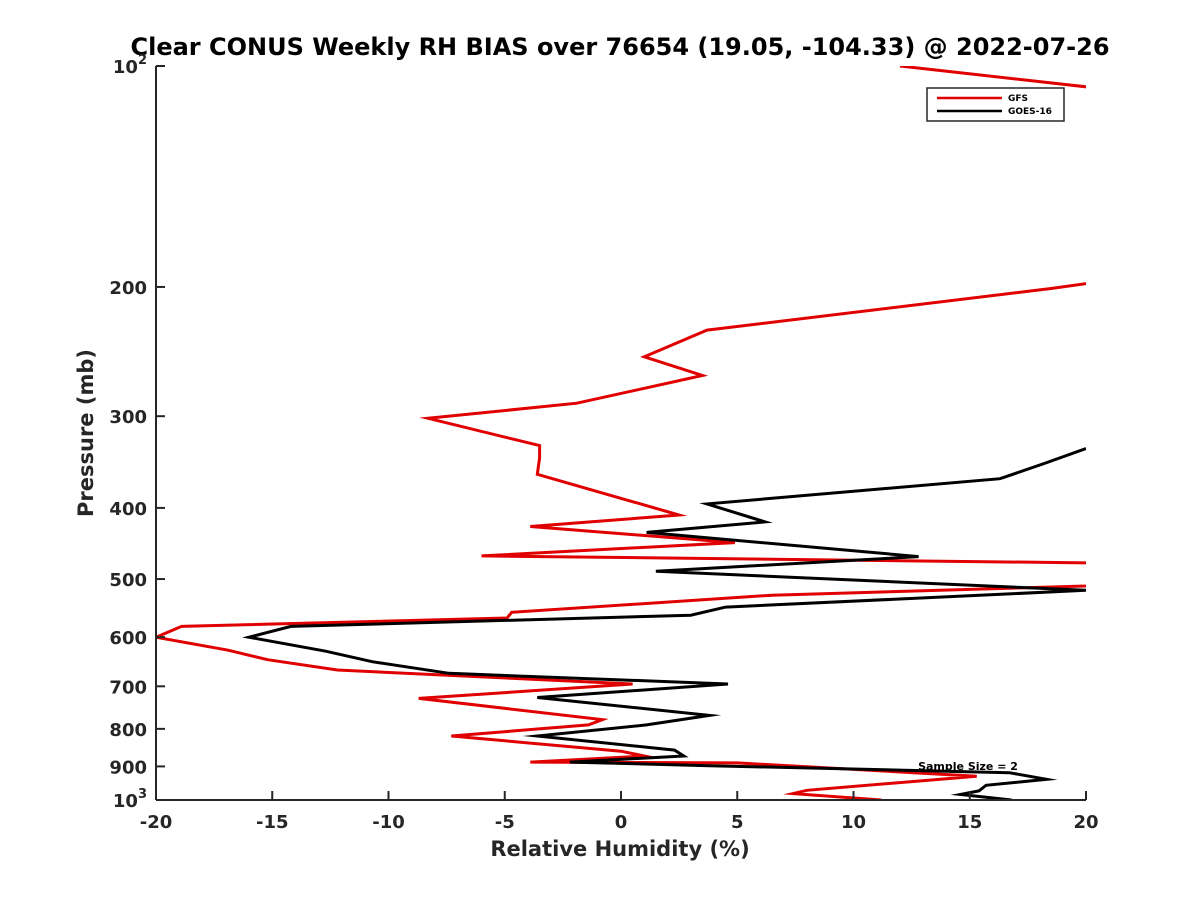 Image resolution: width=1200 pixels, height=900 pixels. What do you see at coordinates (128, 730) in the screenshot?
I see `y-tick-label: 800` at bounding box center [128, 730].